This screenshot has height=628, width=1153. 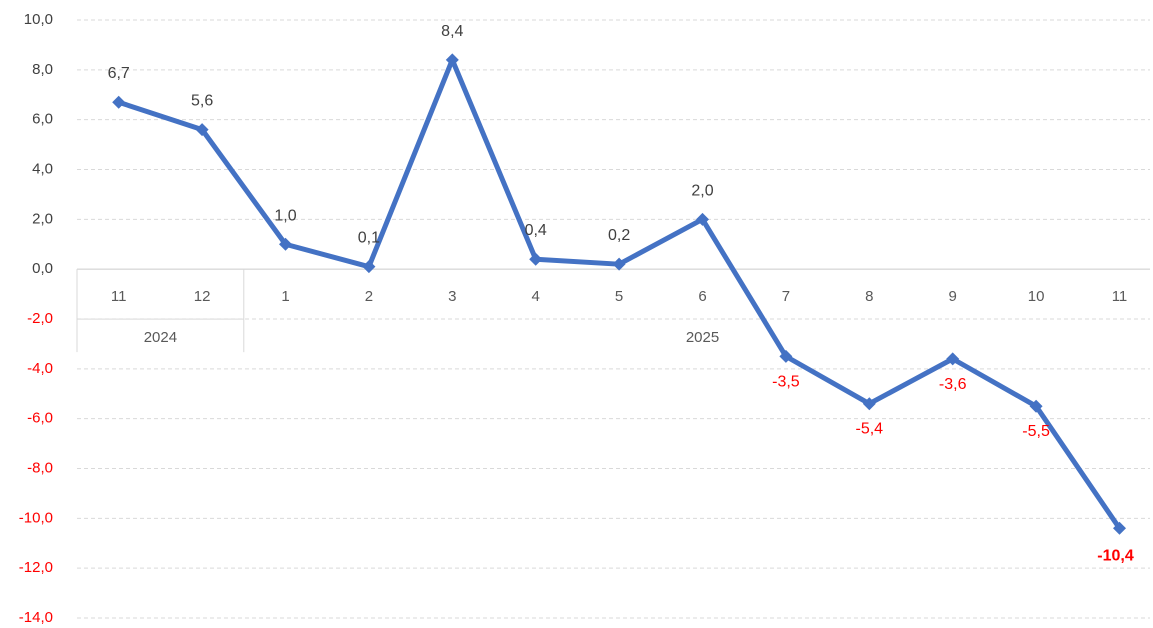 I want to click on x-tick-label: 5, so click(x=619, y=296).